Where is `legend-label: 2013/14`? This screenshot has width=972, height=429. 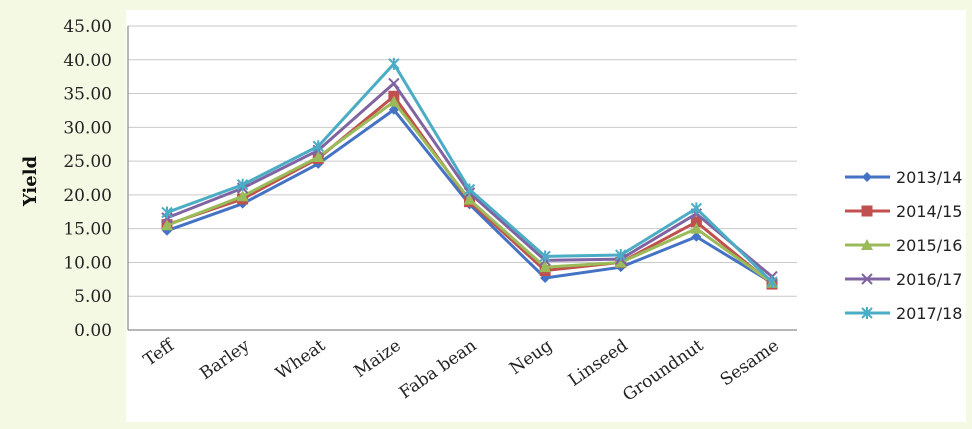 legend-label: 2013/14 is located at coordinates (929, 177).